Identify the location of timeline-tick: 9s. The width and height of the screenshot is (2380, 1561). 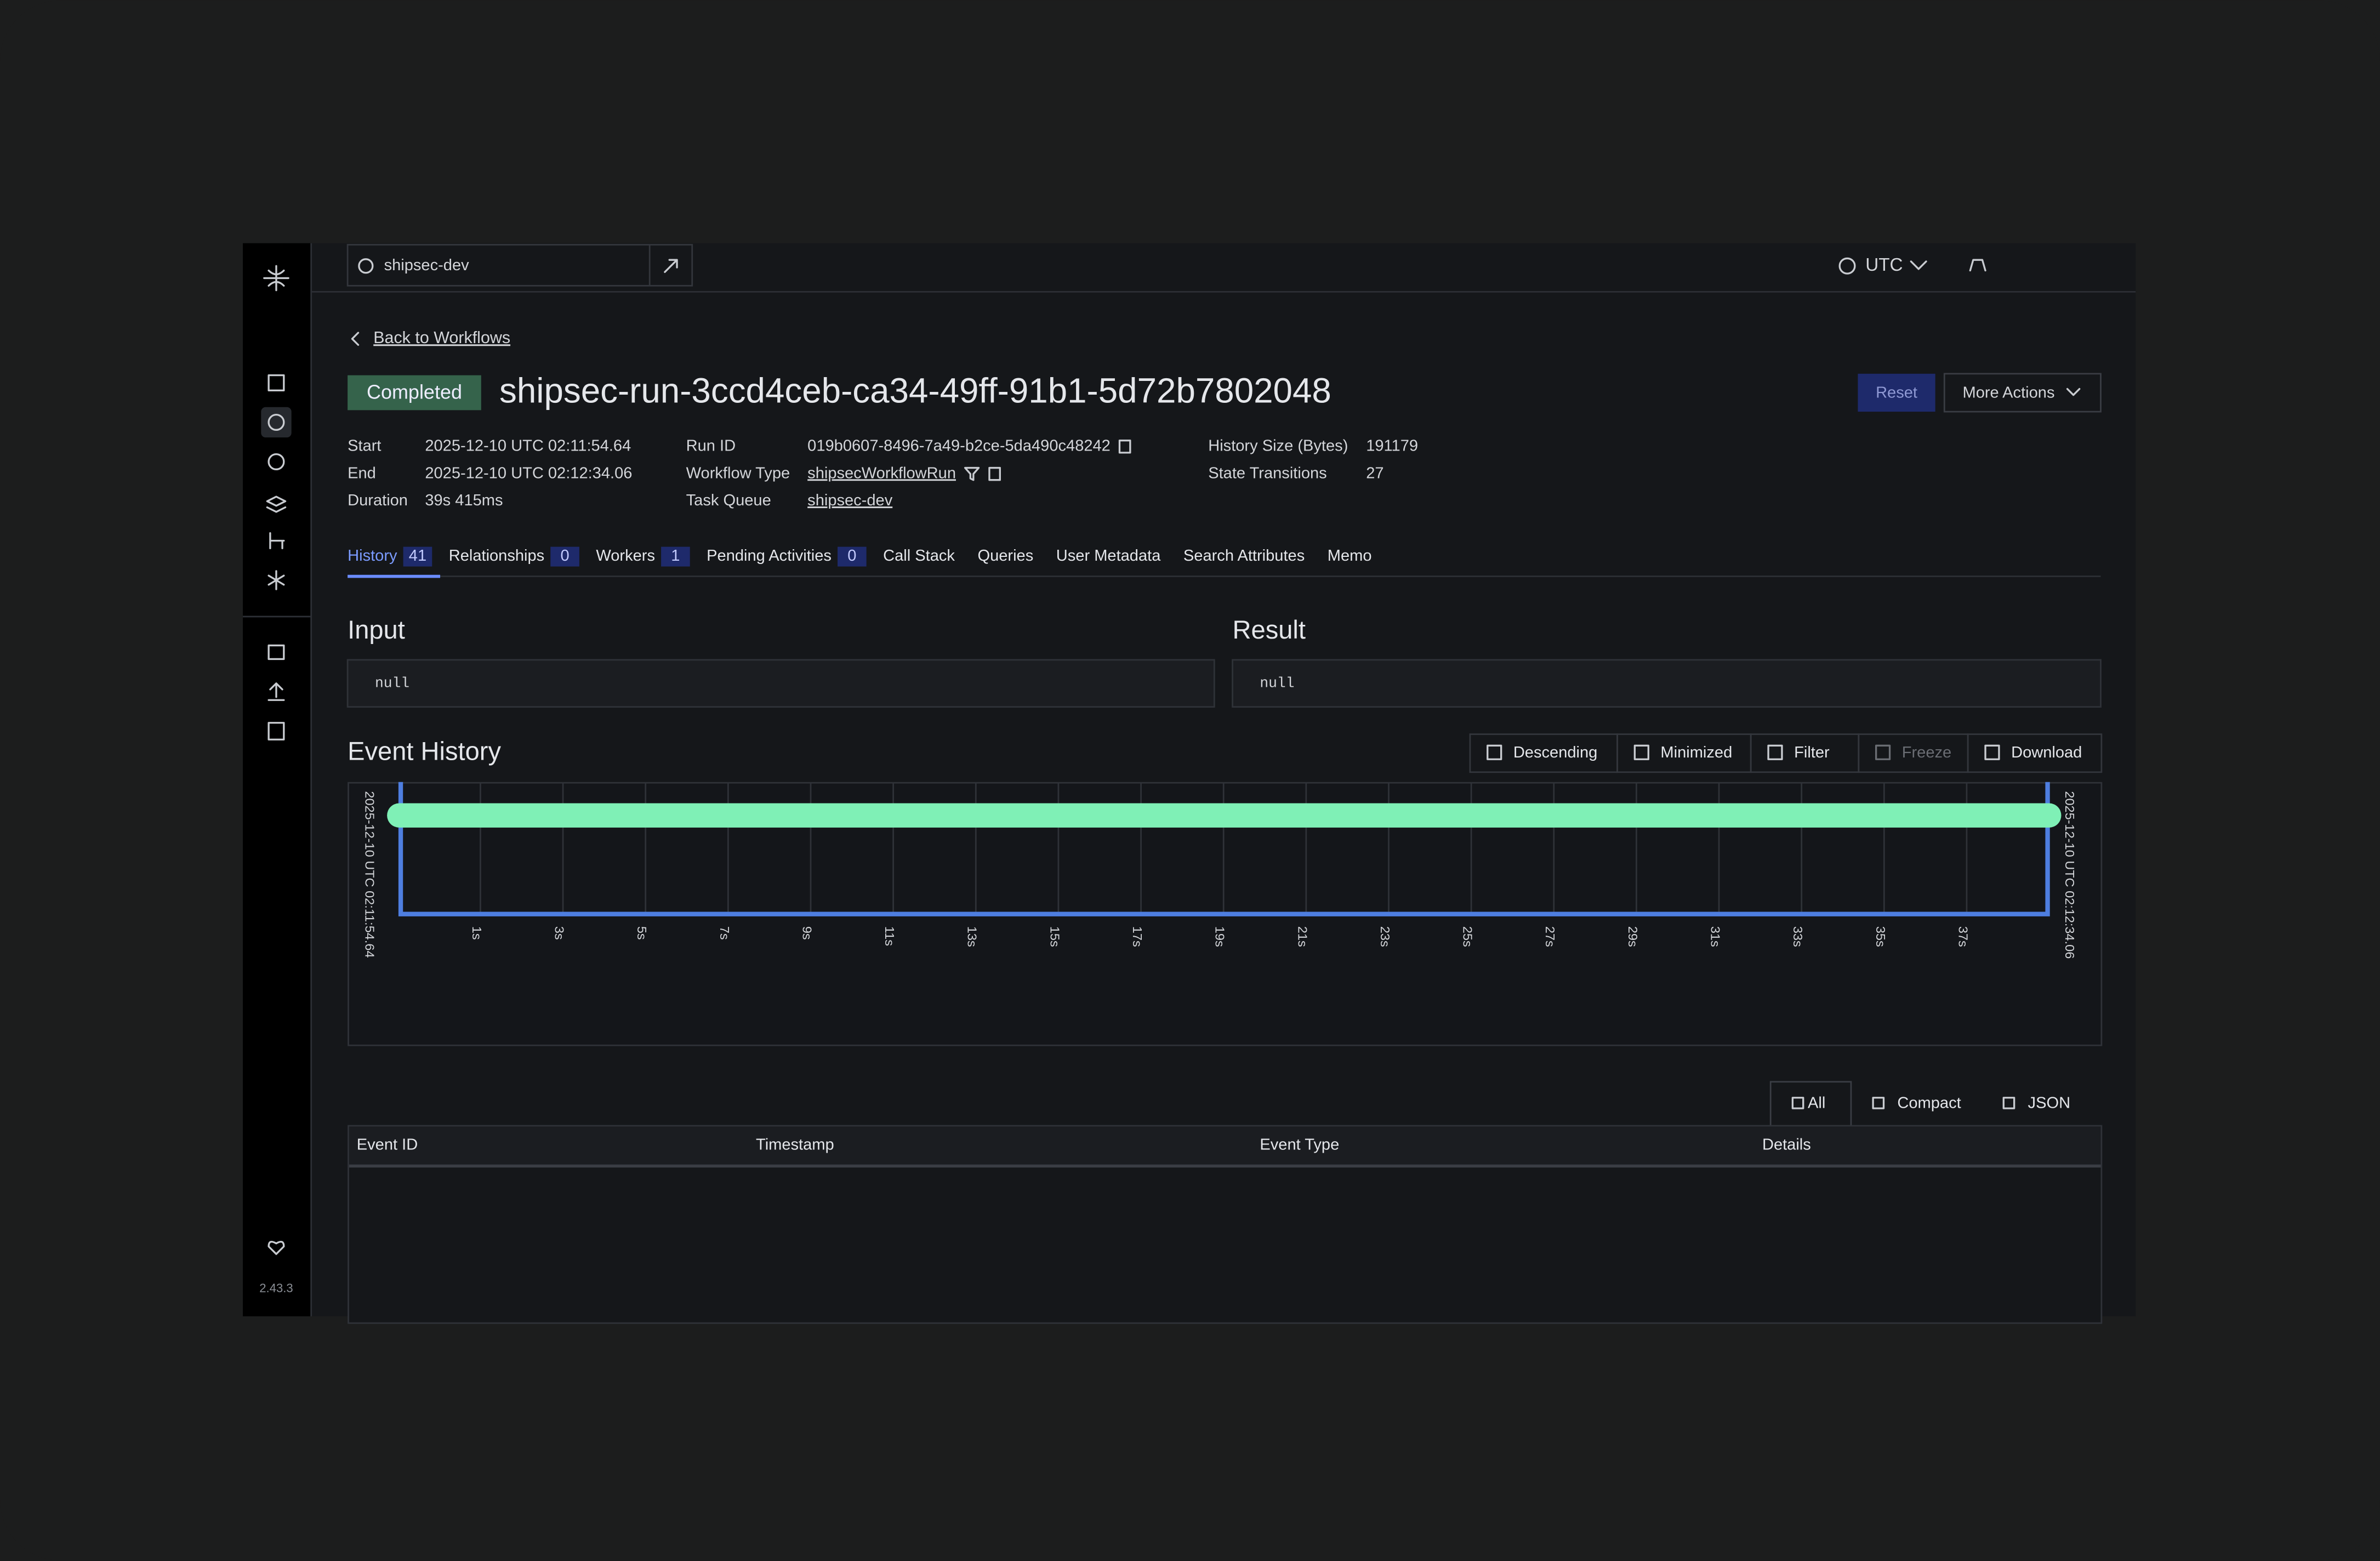
(807, 933).